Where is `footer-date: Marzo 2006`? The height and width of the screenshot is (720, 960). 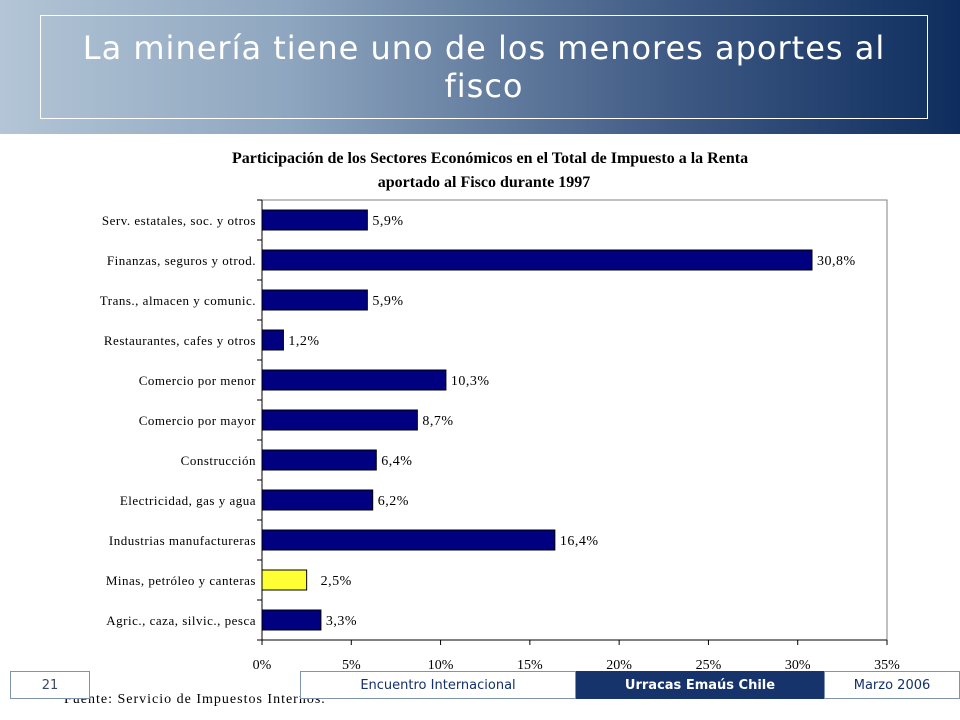
footer-date: Marzo 2006 is located at coordinates (892, 685).